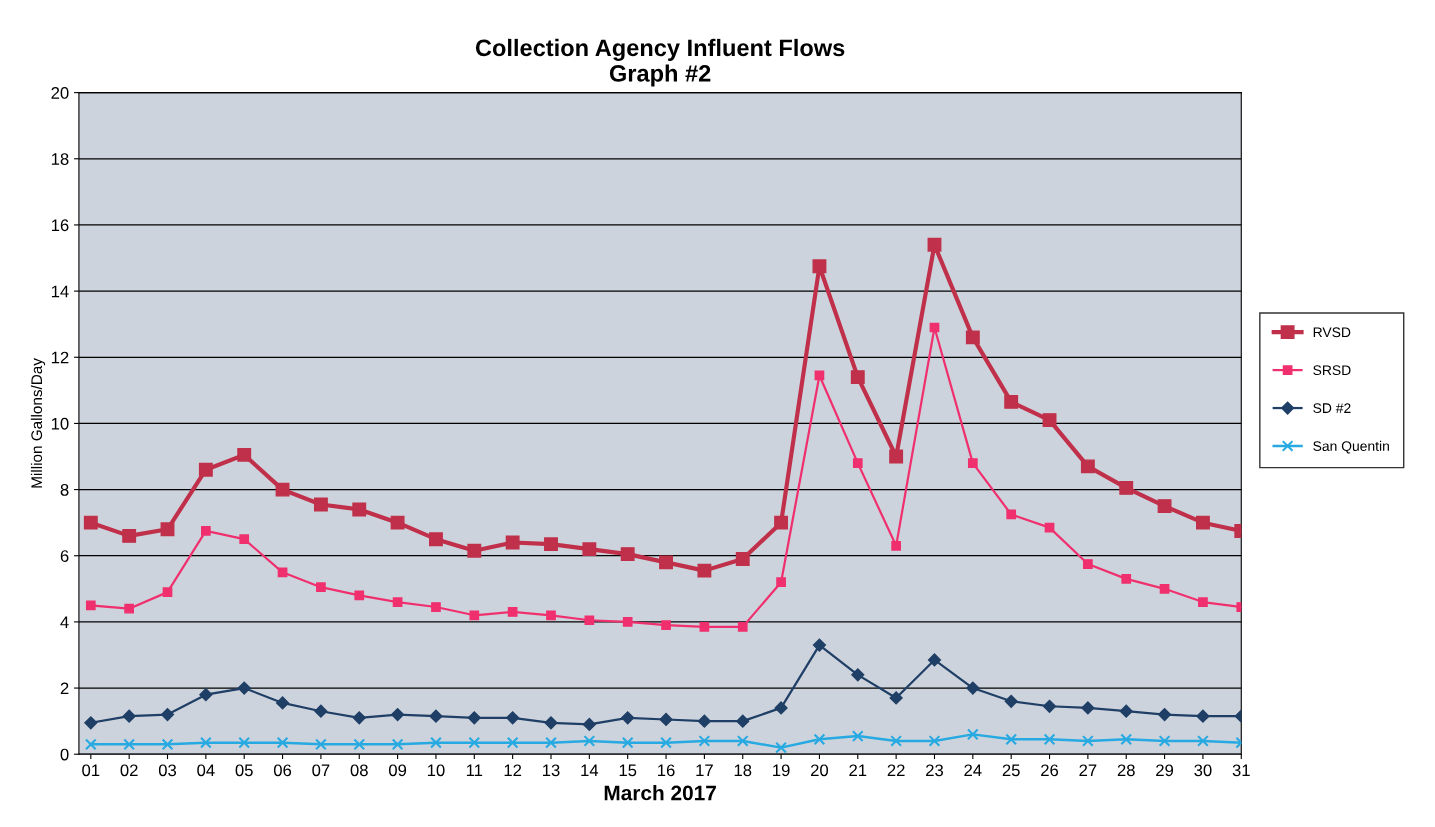  Describe the element at coordinates (359, 770) in the screenshot. I see `x-tick-label: 08` at that location.